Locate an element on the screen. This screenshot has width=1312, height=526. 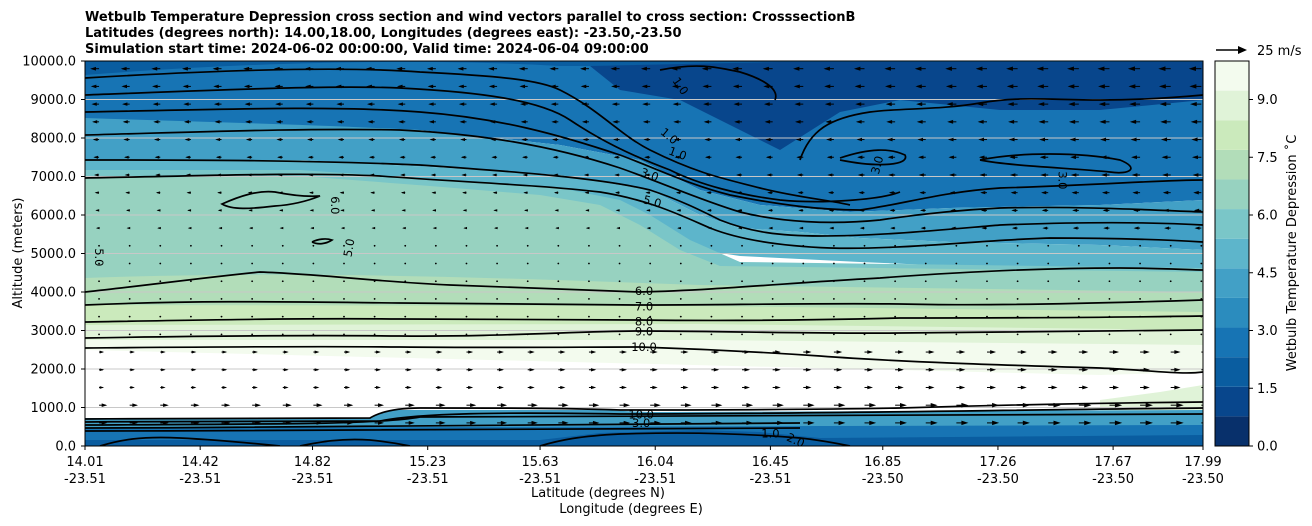
colorbar-label: Wetbulb Temperature Depression ˚C is located at coordinates (1292, 253).